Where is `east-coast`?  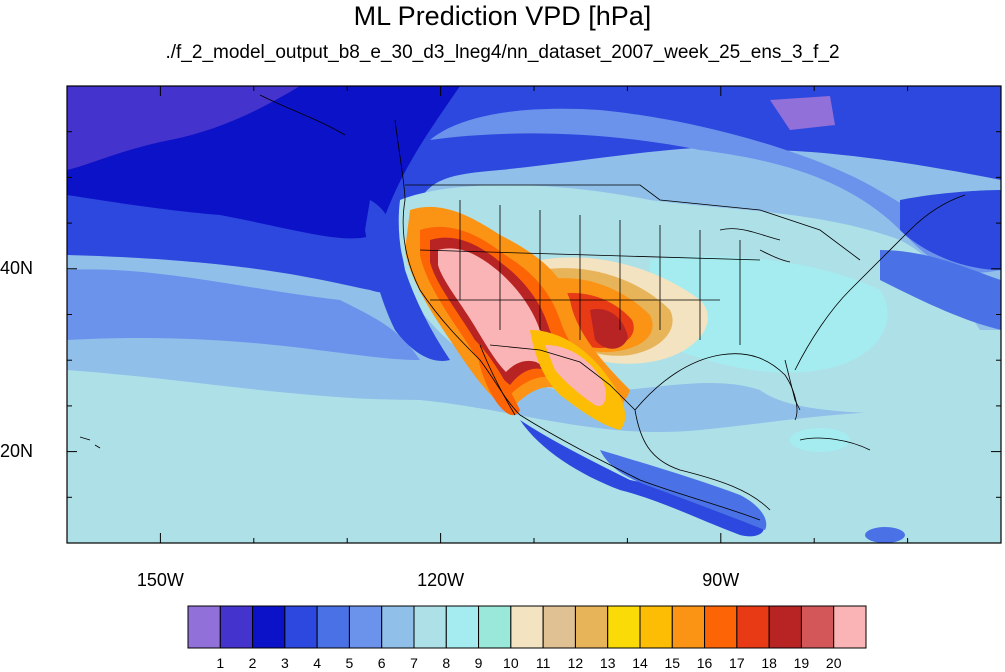 east-coast is located at coordinates (880, 282).